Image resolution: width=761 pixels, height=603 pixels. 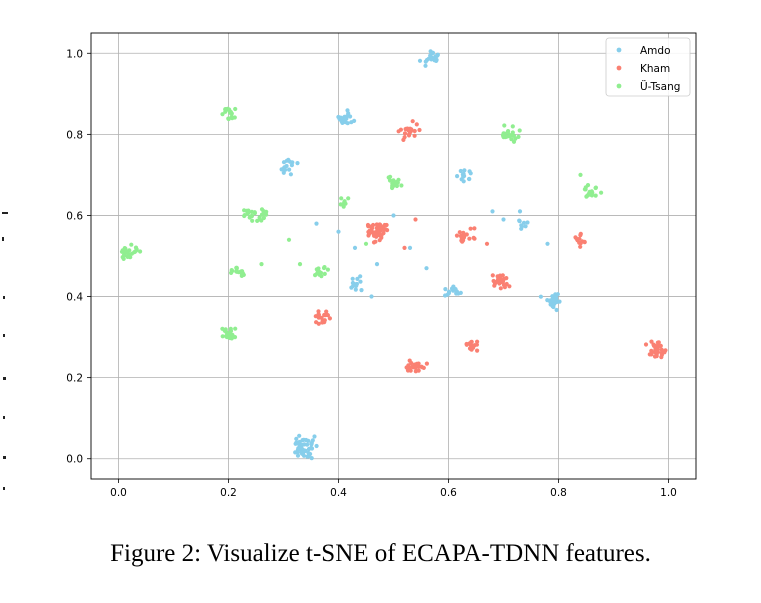 What do you see at coordinates (74, 135) in the screenshot?
I see `y-tick-label: 0.8` at bounding box center [74, 135].